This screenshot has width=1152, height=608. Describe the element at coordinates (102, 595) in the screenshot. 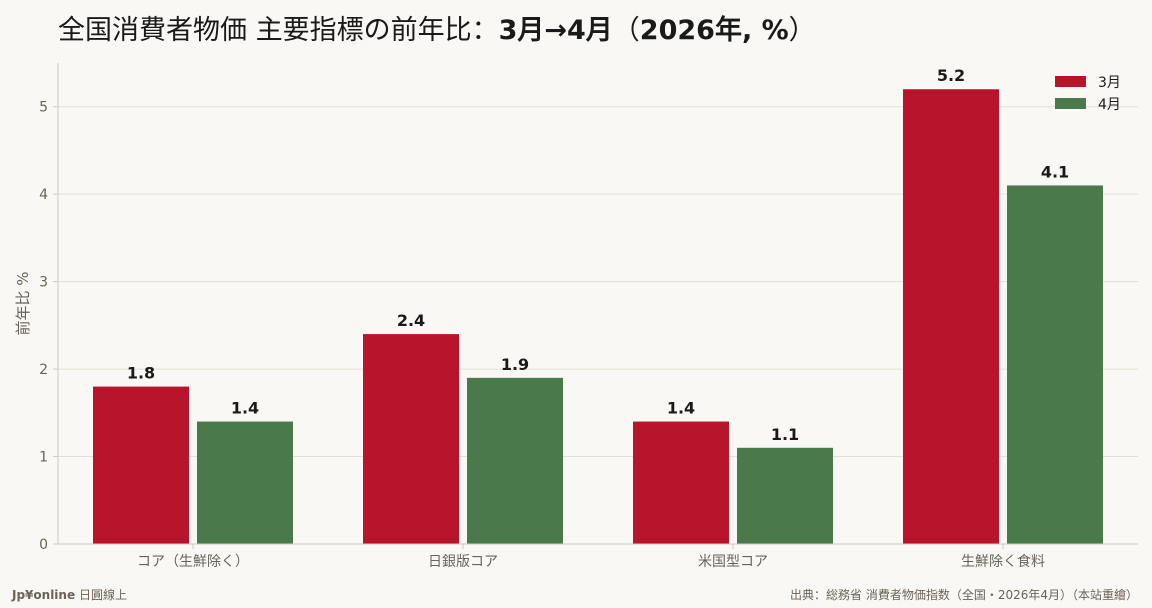

I see `brand-subtitle: 日圓線上` at that location.